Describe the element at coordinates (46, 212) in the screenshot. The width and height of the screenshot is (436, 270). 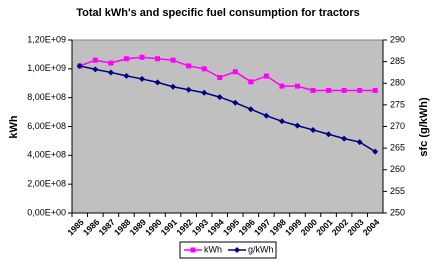
I see `y-tick-label: 0,00E+00` at that location.